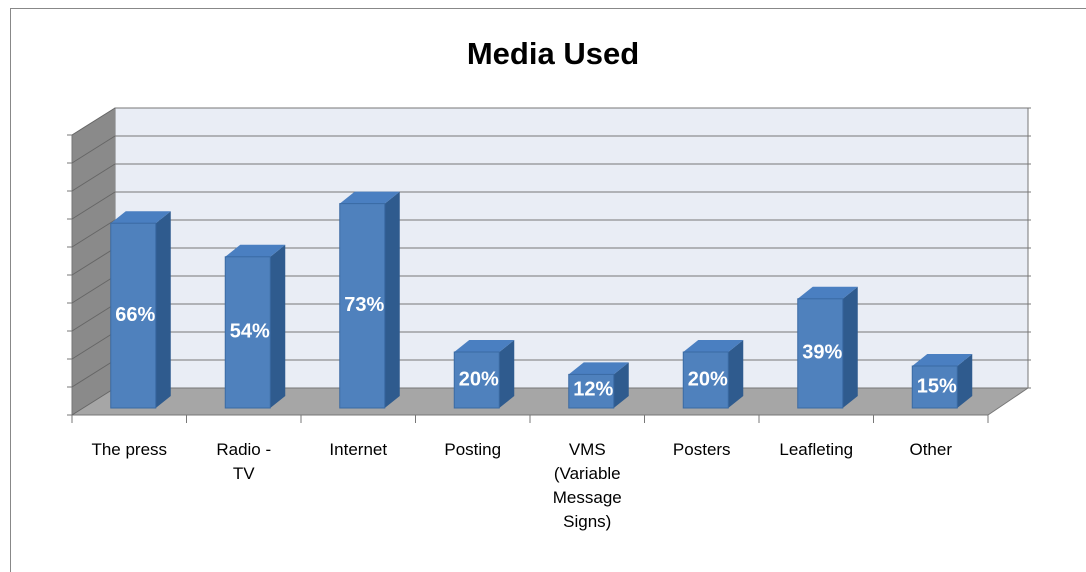  I want to click on x-tick-label: The press, so click(129, 449).